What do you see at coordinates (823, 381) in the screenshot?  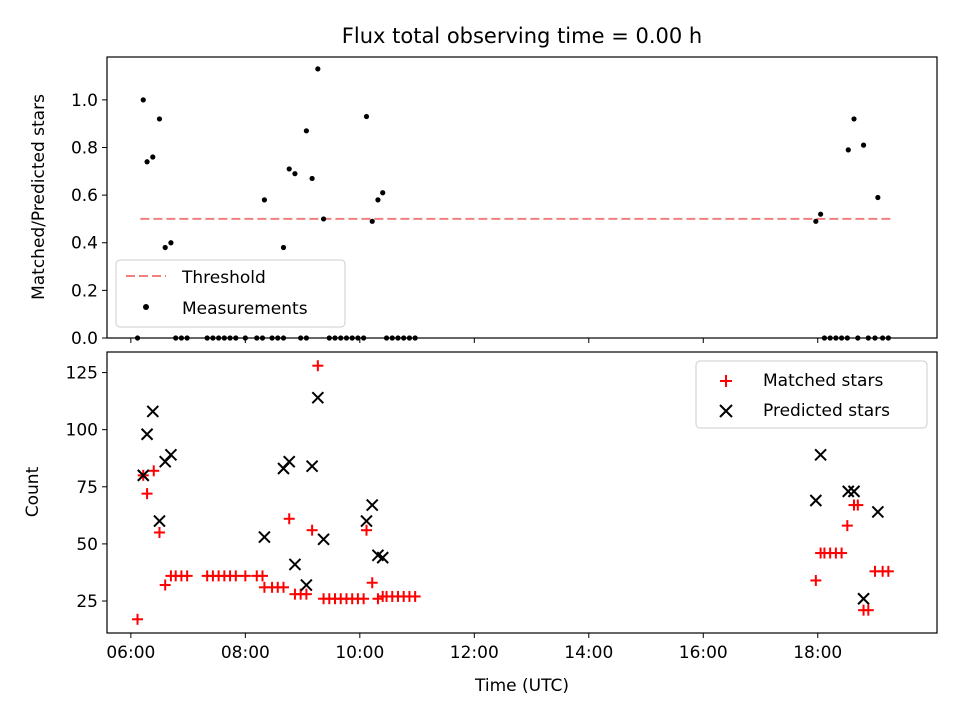 I see `legend-matched-label: Matched stars` at bounding box center [823, 381].